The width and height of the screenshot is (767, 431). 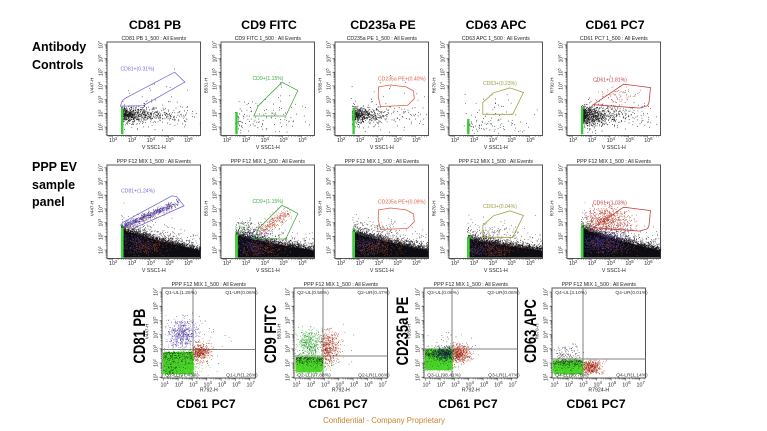 What do you see at coordinates (610, 81) in the screenshot?
I see `svg-text: CD61+(1.81%)` at bounding box center [610, 81].